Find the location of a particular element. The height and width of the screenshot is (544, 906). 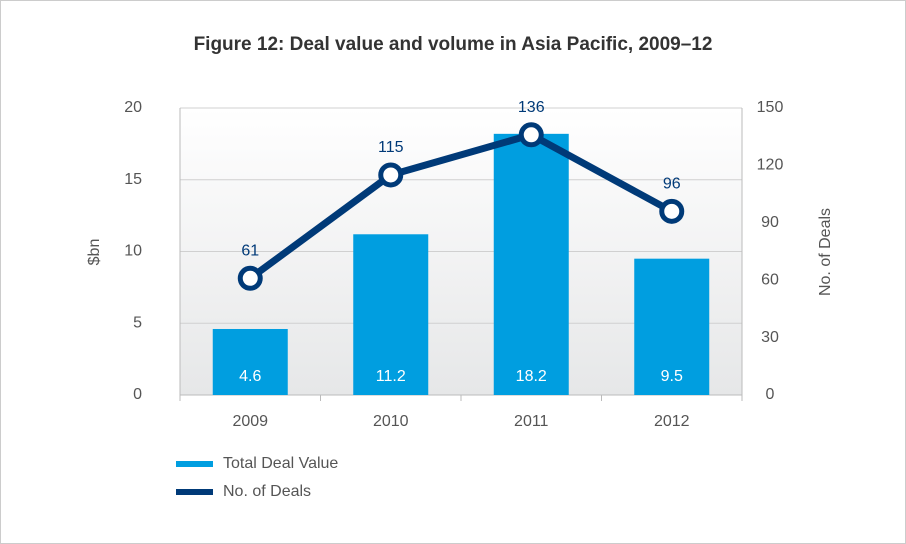

y-tick-label: 20 is located at coordinates (133, 107).